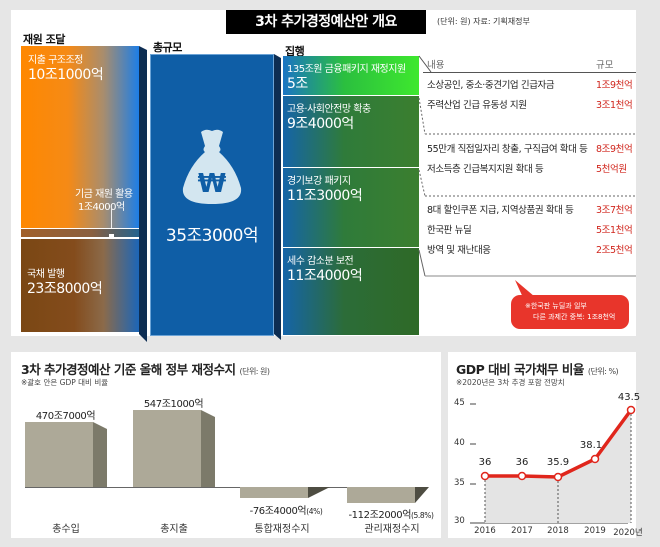 Image resolution: width=660 pixels, height=547 pixels. Describe the element at coordinates (570, 312) in the screenshot. I see `overlap-callout: ※한국판 뉴딜과 일부 다른 과제간 중복: 1조8천억` at that location.